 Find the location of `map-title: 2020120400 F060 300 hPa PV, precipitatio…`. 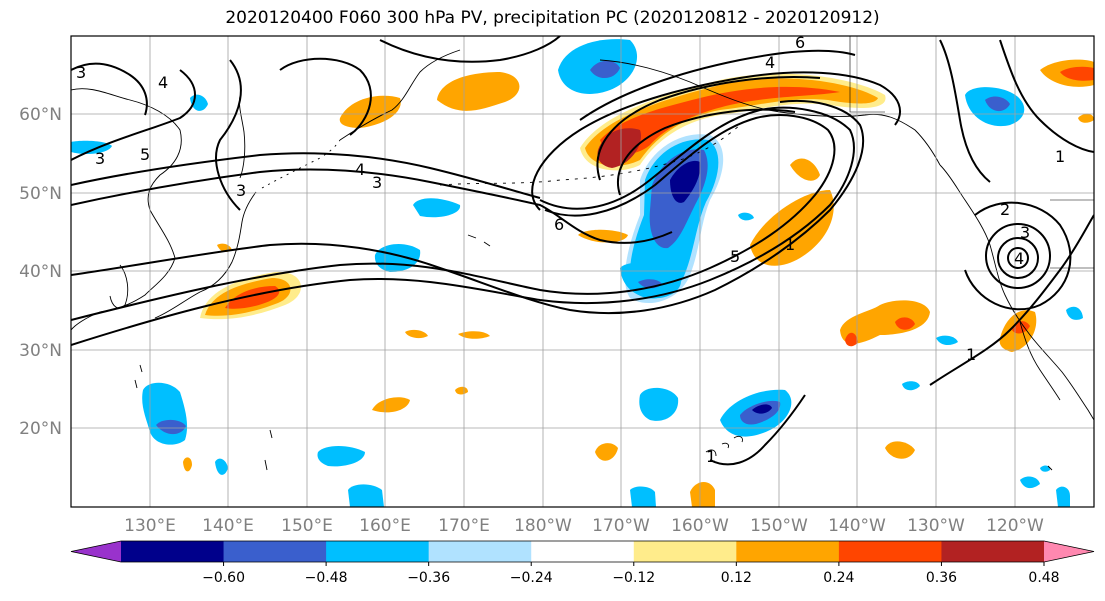

map-title: 2020120400 F060 300 hPa PV, precipitatio… is located at coordinates (552, 18).